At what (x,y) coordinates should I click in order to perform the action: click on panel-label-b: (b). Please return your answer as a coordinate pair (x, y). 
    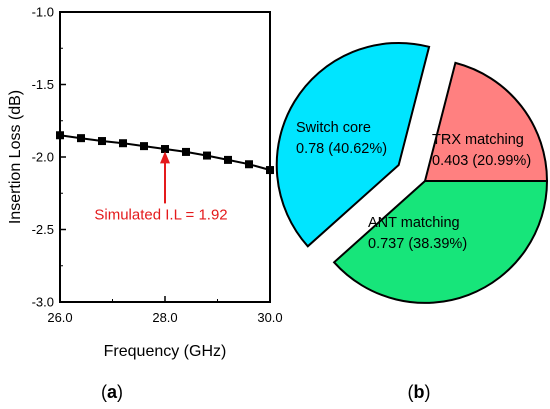
    Looking at the image, I should click on (419, 392).